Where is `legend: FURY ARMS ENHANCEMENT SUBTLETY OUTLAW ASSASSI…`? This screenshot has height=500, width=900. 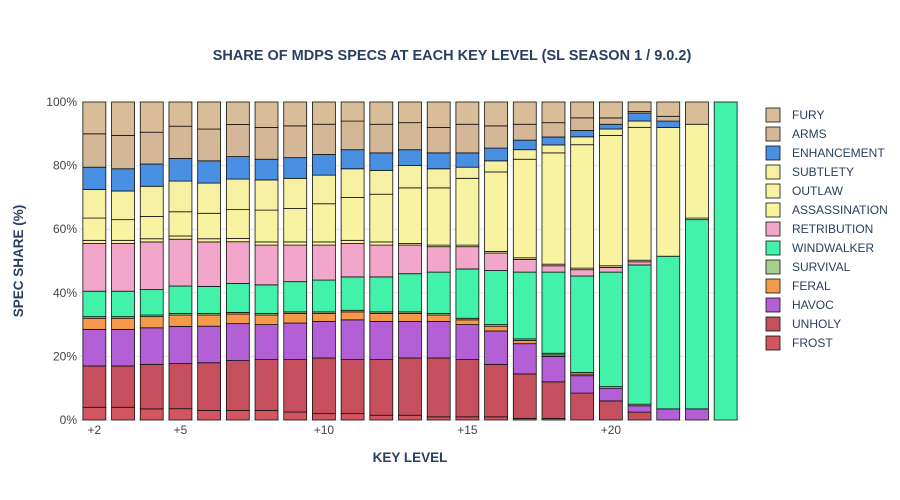 legend: FURY ARMS ENHANCEMENT SUBTLETY OUTLAW ASSASSI… is located at coordinates (826, 229).